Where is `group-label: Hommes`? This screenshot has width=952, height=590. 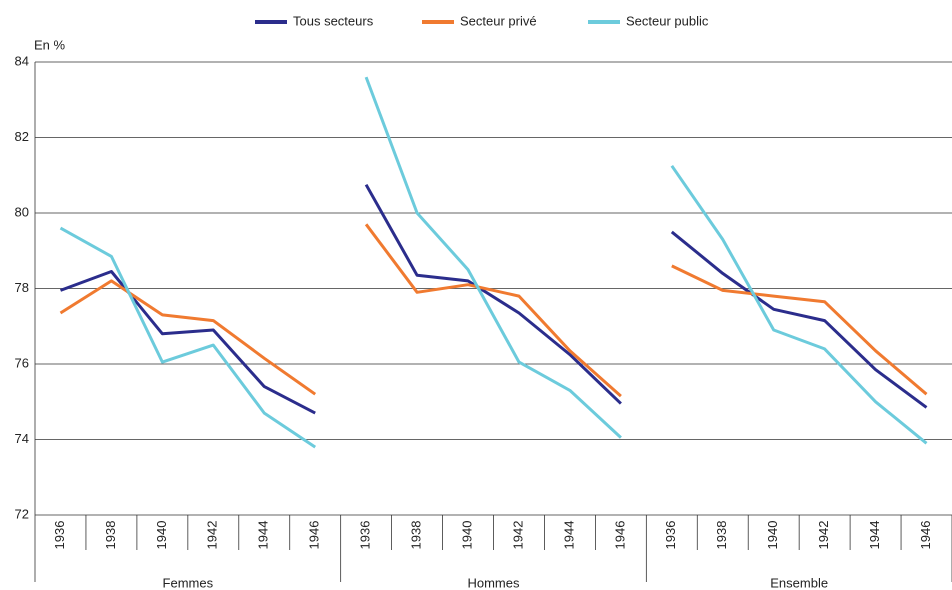
group-label: Hommes is located at coordinates (493, 582).